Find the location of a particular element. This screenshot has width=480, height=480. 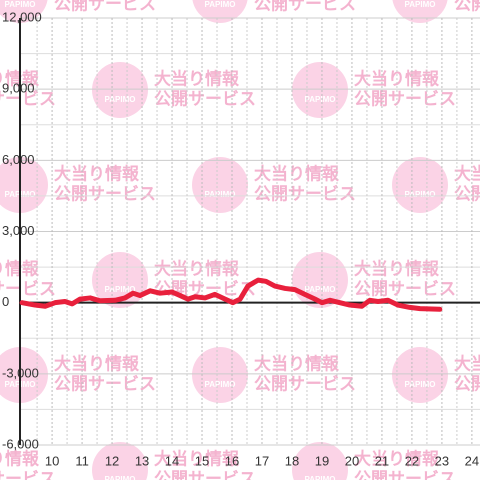

y-tick-label: 6,000 is located at coordinates (18, 159).